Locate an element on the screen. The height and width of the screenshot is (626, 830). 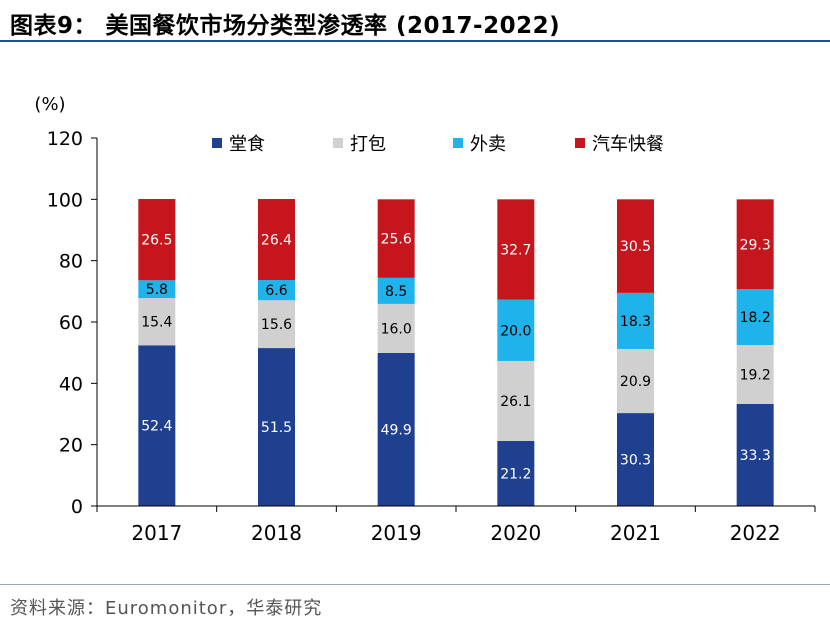
data-label: 32.7 is located at coordinates (515, 250).